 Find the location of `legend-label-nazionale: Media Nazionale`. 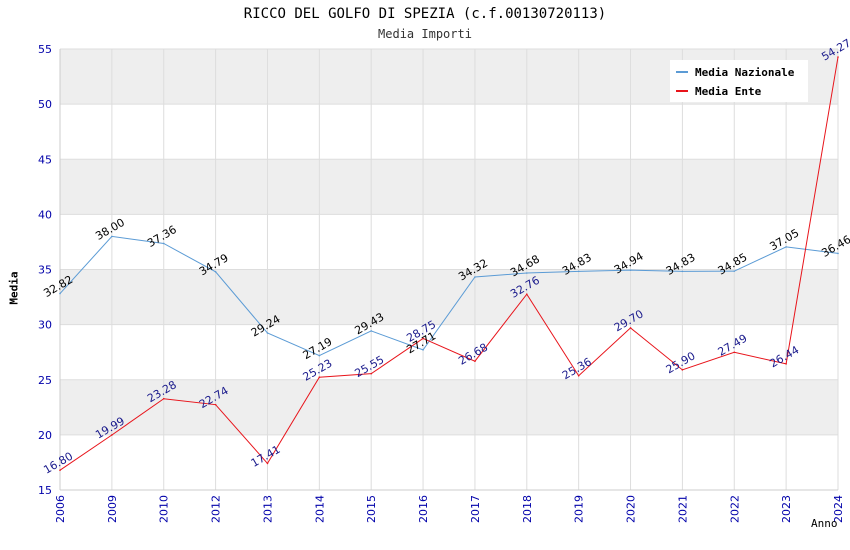

legend-label-nazionale: Media Nazionale is located at coordinates (745, 72).